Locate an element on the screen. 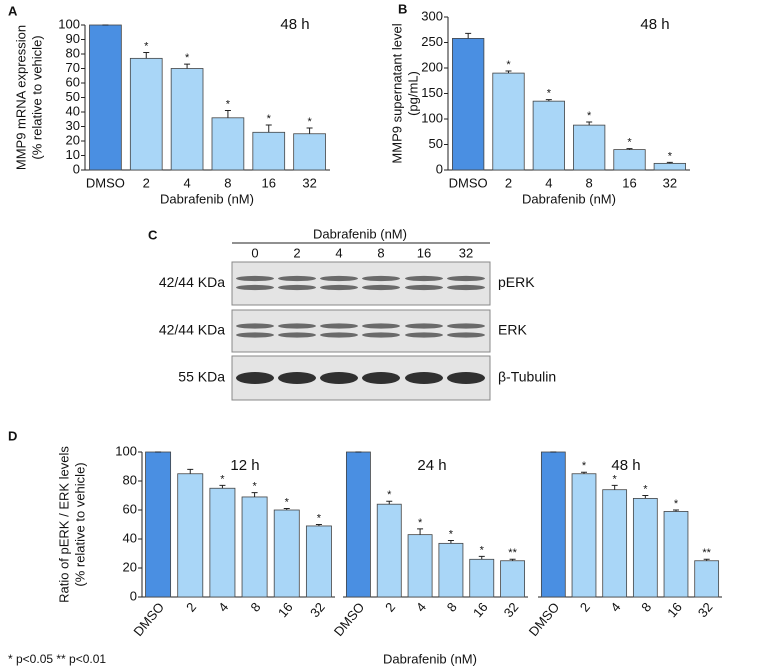  lane-label: 8 is located at coordinates (380, 252).